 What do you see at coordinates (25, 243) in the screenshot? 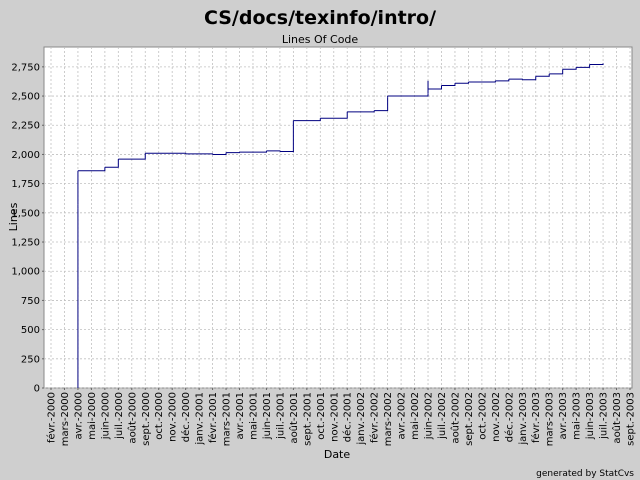
I see `y-tick-label: 1,250` at bounding box center [25, 243].